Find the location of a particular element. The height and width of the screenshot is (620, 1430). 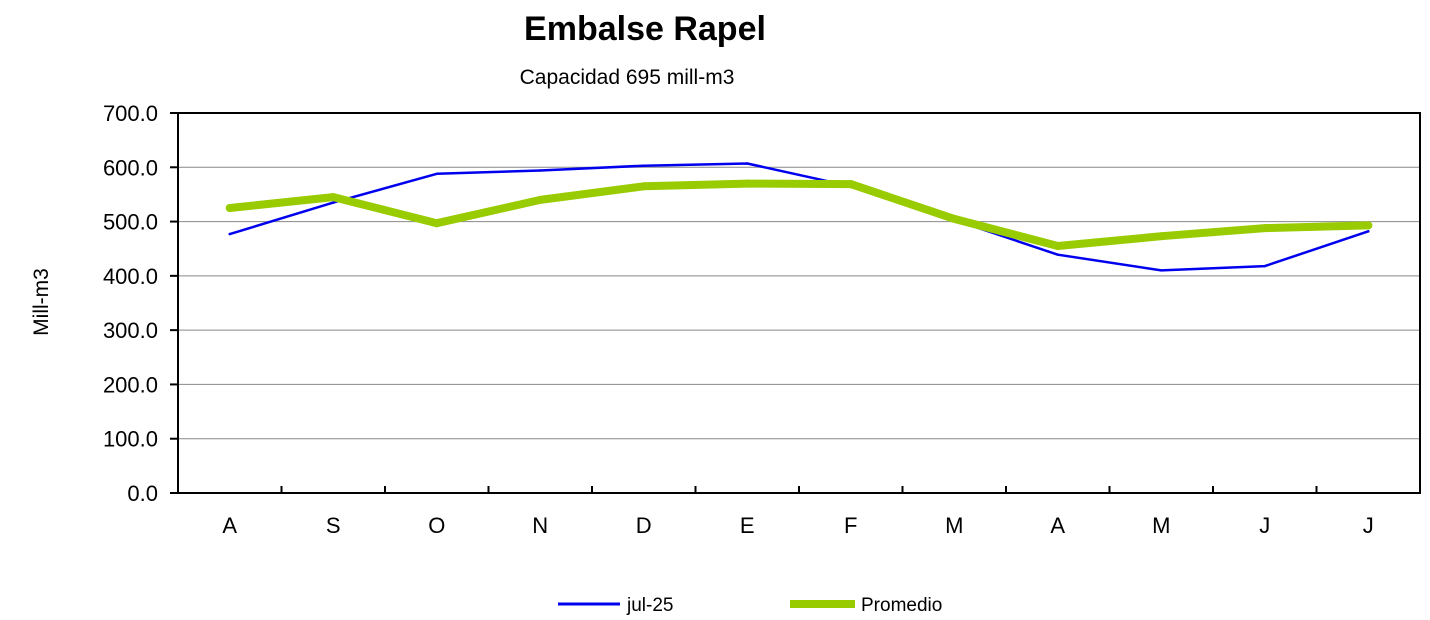

y-tick-label: 0.0 is located at coordinates (142, 493).